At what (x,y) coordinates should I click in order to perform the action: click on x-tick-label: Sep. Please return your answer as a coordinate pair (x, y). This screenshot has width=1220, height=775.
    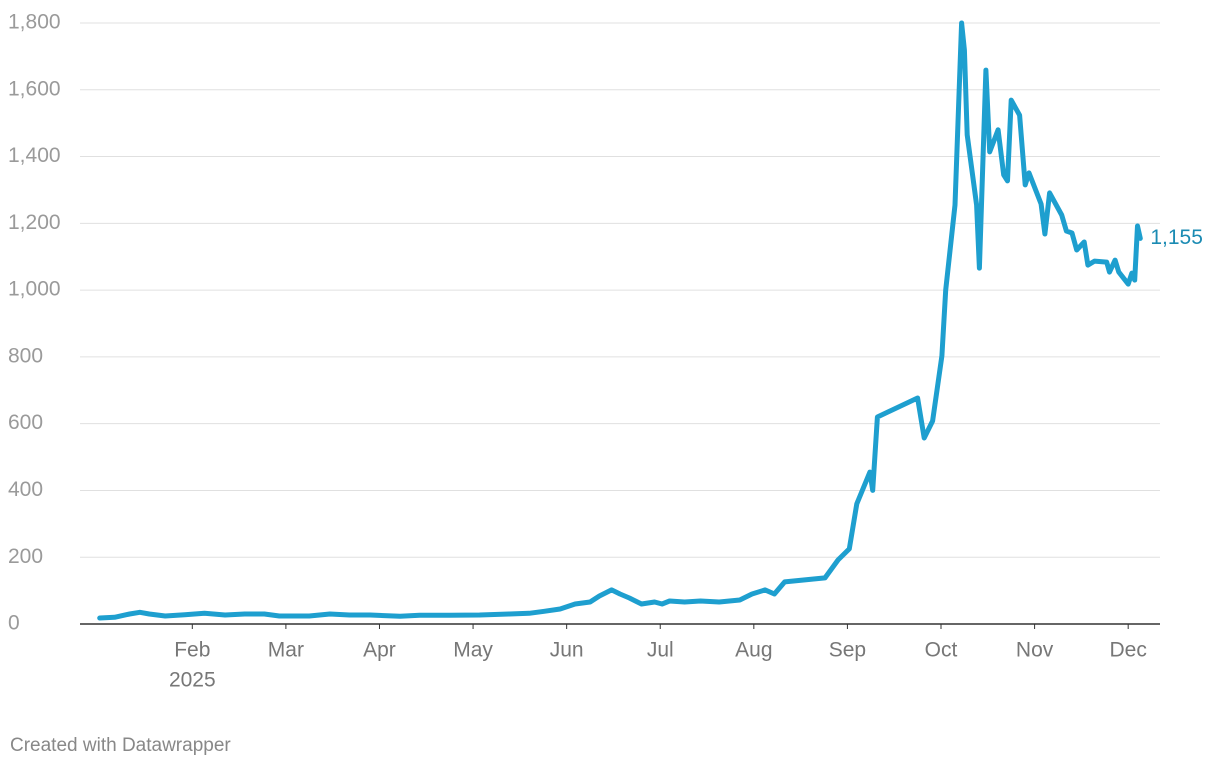
    Looking at the image, I should click on (847, 650).